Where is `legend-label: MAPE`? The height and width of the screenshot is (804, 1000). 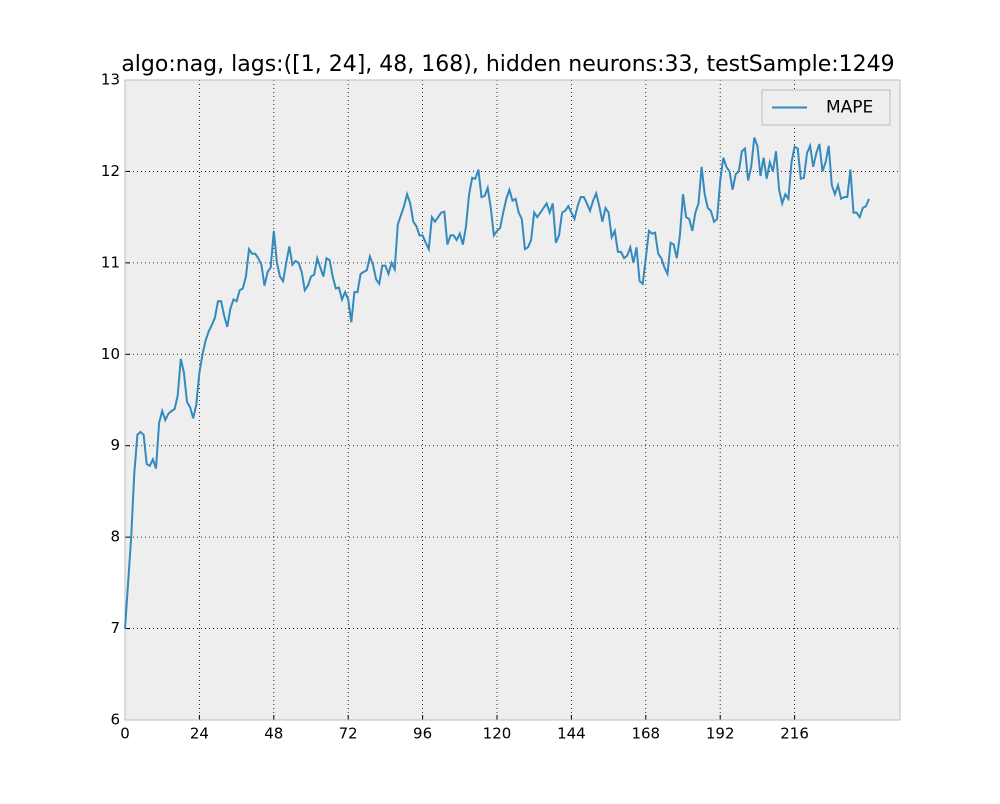 legend-label: MAPE is located at coordinates (849, 108).